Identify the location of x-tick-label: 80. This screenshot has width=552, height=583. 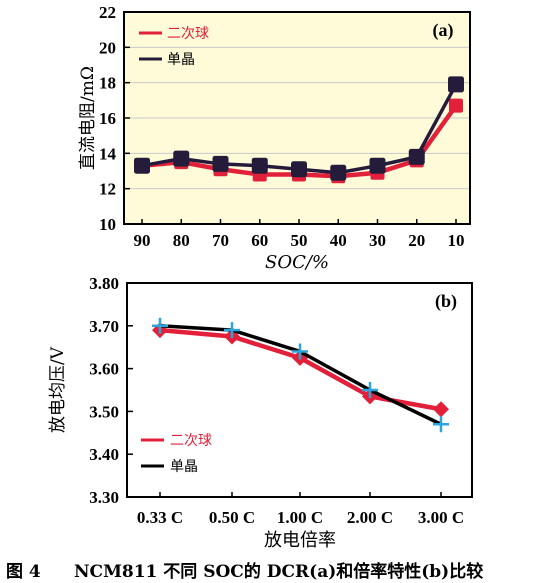
(181, 240).